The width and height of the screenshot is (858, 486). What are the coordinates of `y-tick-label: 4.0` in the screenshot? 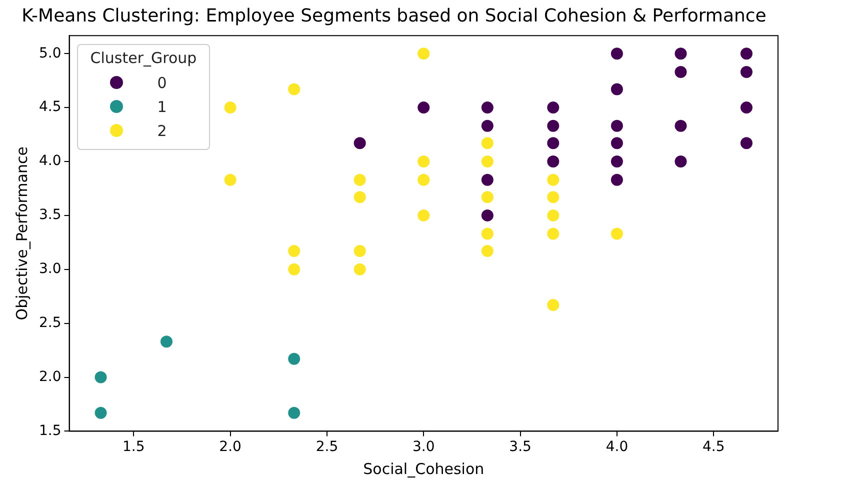 It's located at (50, 161).